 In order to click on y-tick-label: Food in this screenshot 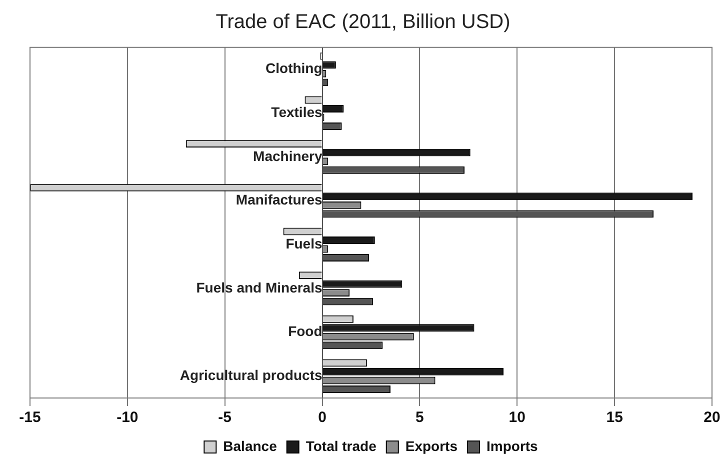, I will do `click(305, 331)`.